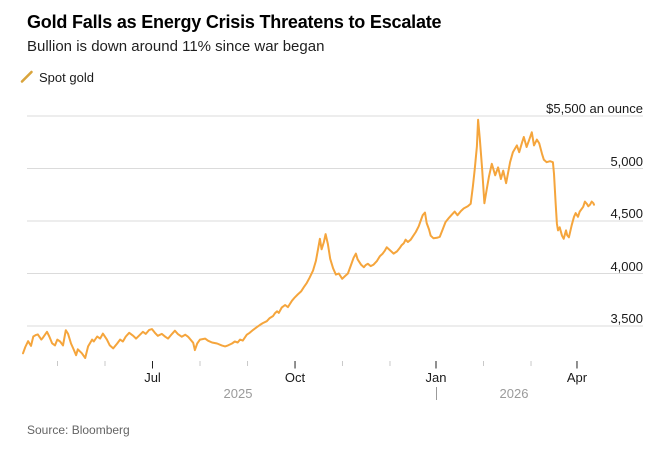 The image size is (670, 466). What do you see at coordinates (66, 77) in the screenshot?
I see `legend-label: Spot gold` at bounding box center [66, 77].